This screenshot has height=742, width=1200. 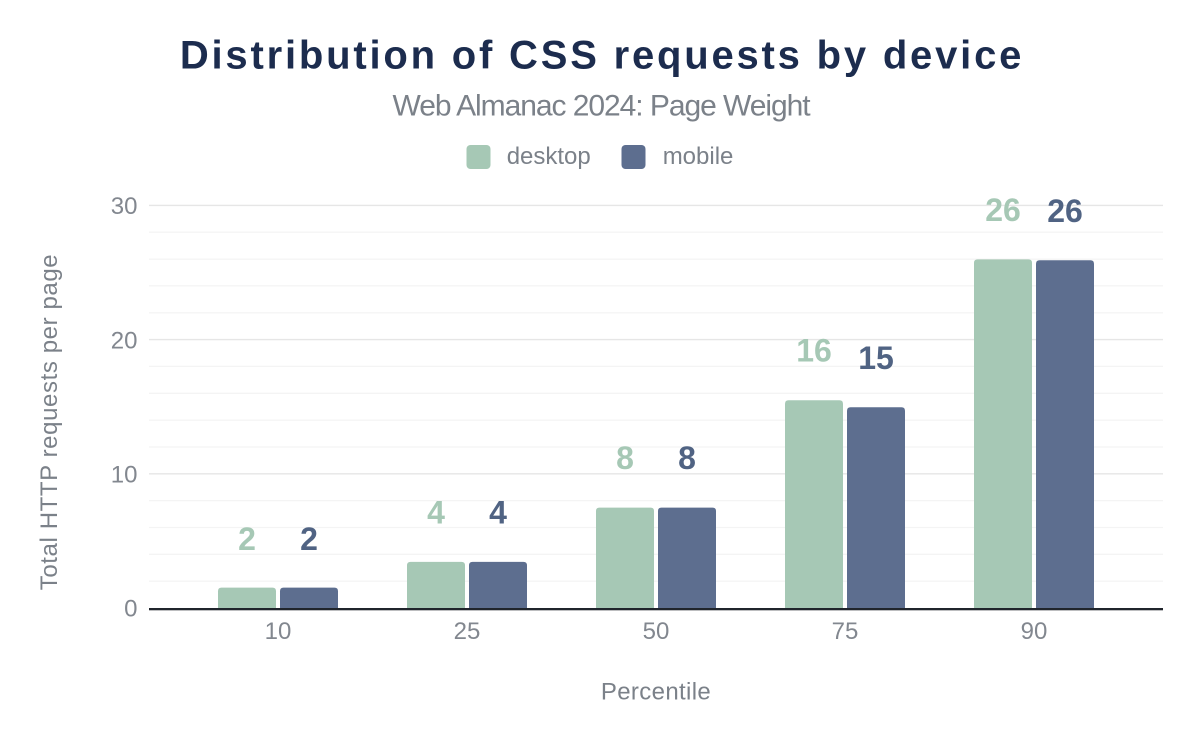 I want to click on svg-text: 15, so click(x=876, y=358).